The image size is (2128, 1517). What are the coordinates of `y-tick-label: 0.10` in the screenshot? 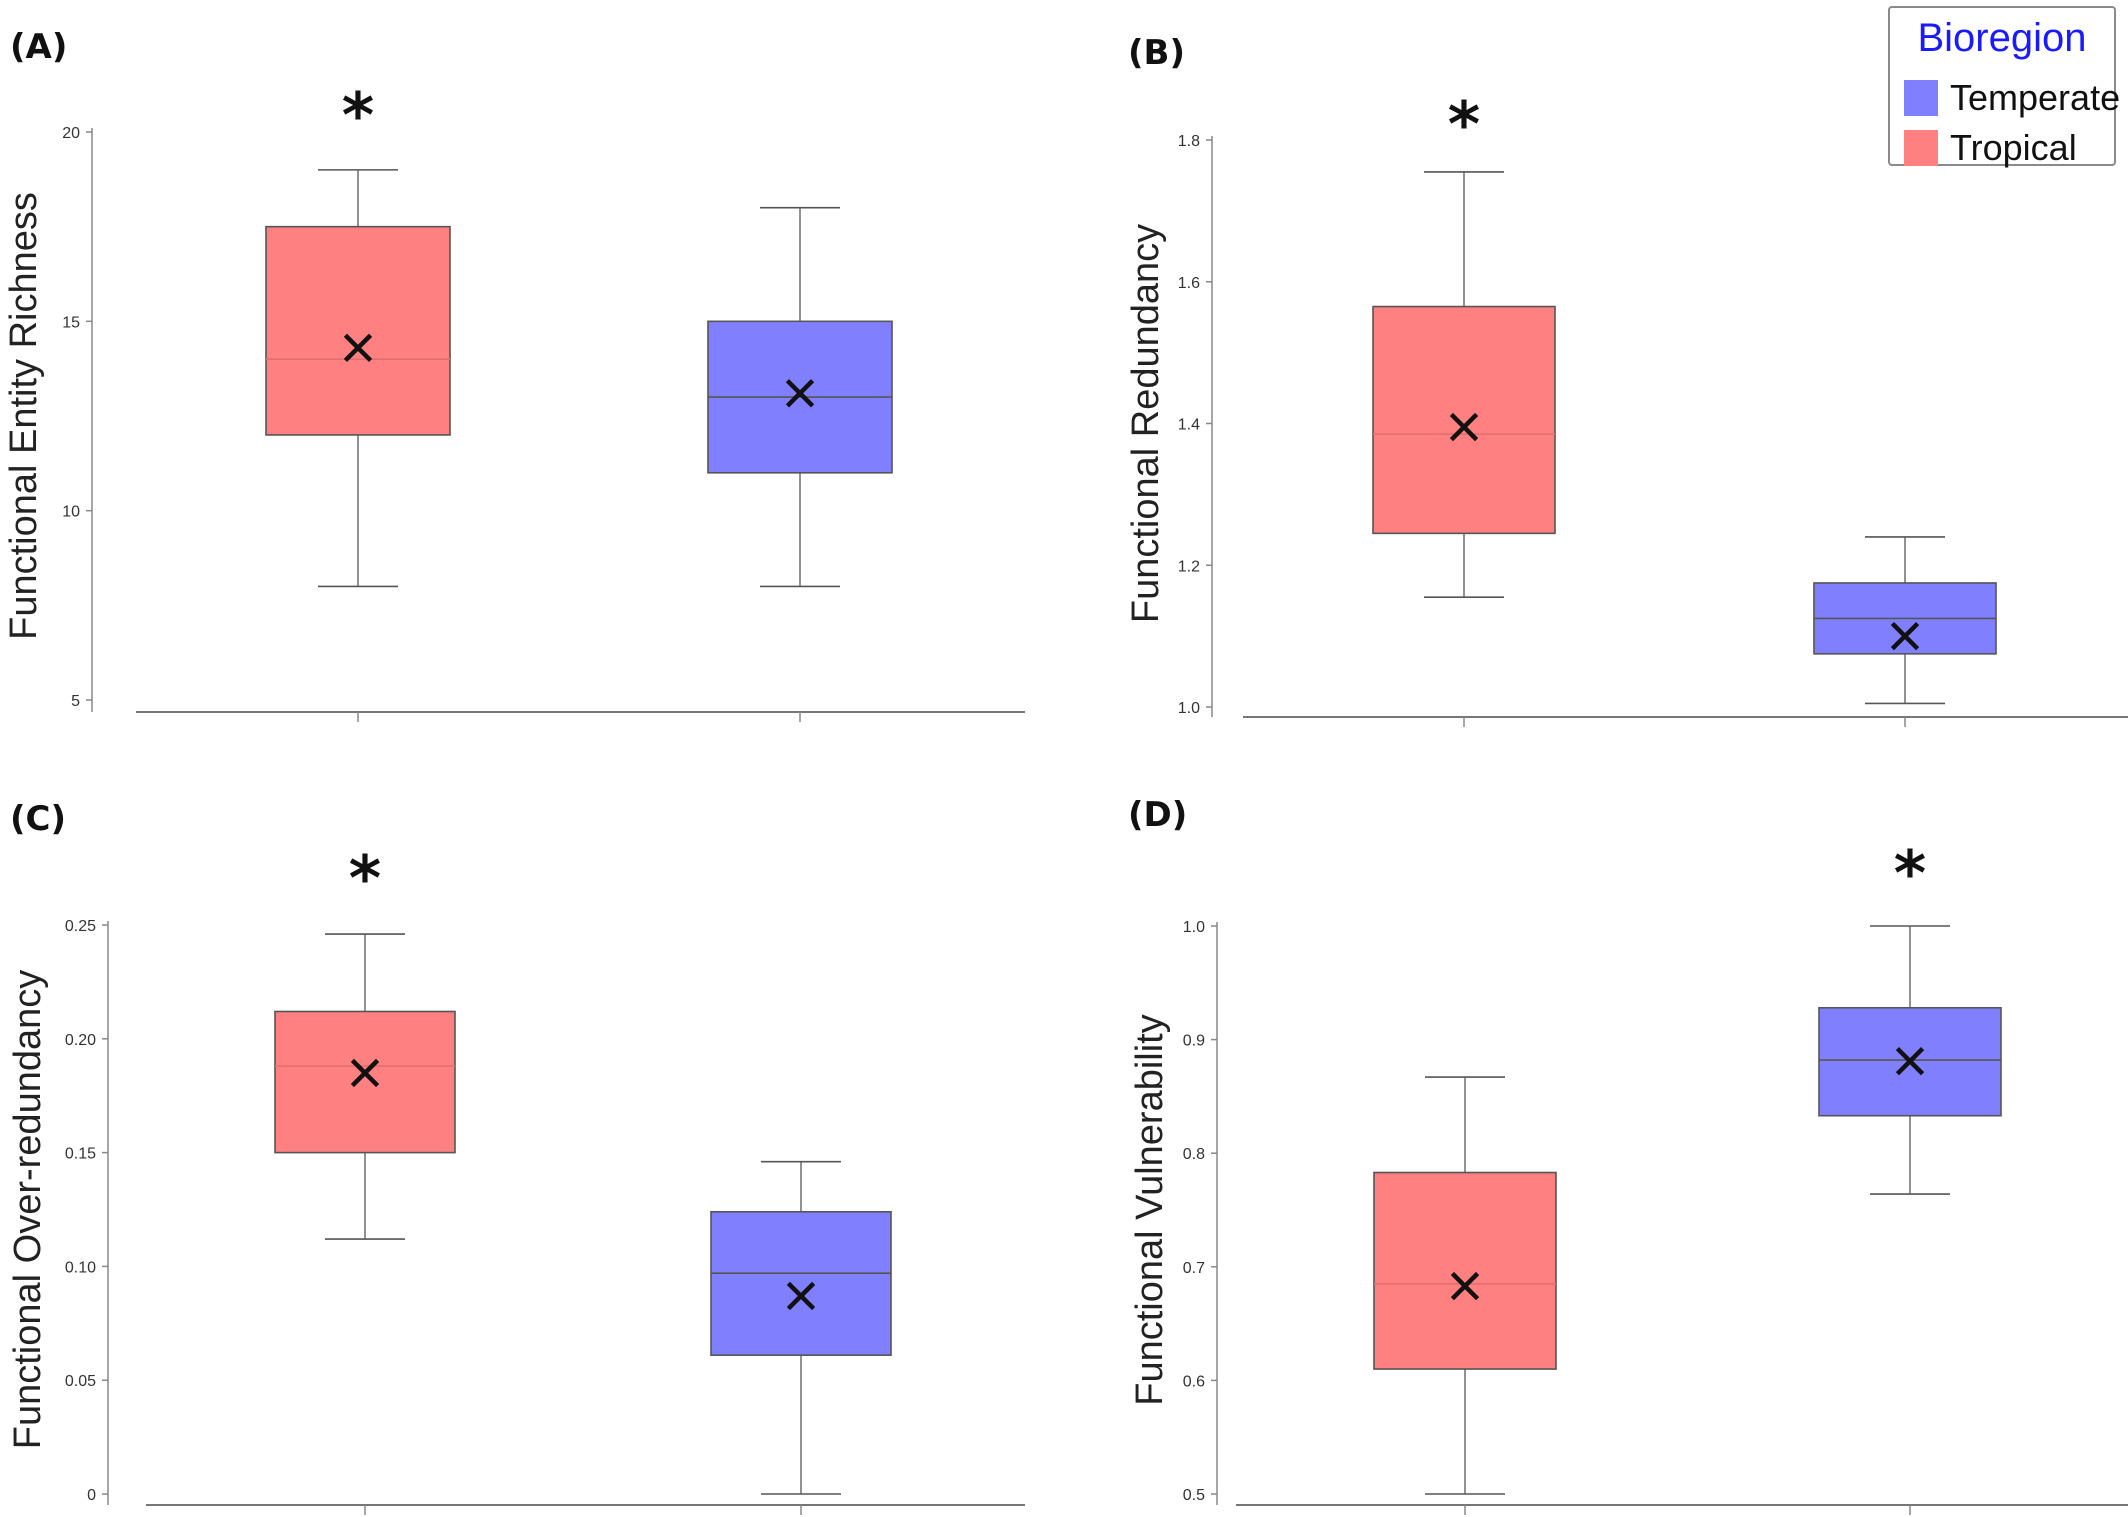 It's located at (80, 1267).